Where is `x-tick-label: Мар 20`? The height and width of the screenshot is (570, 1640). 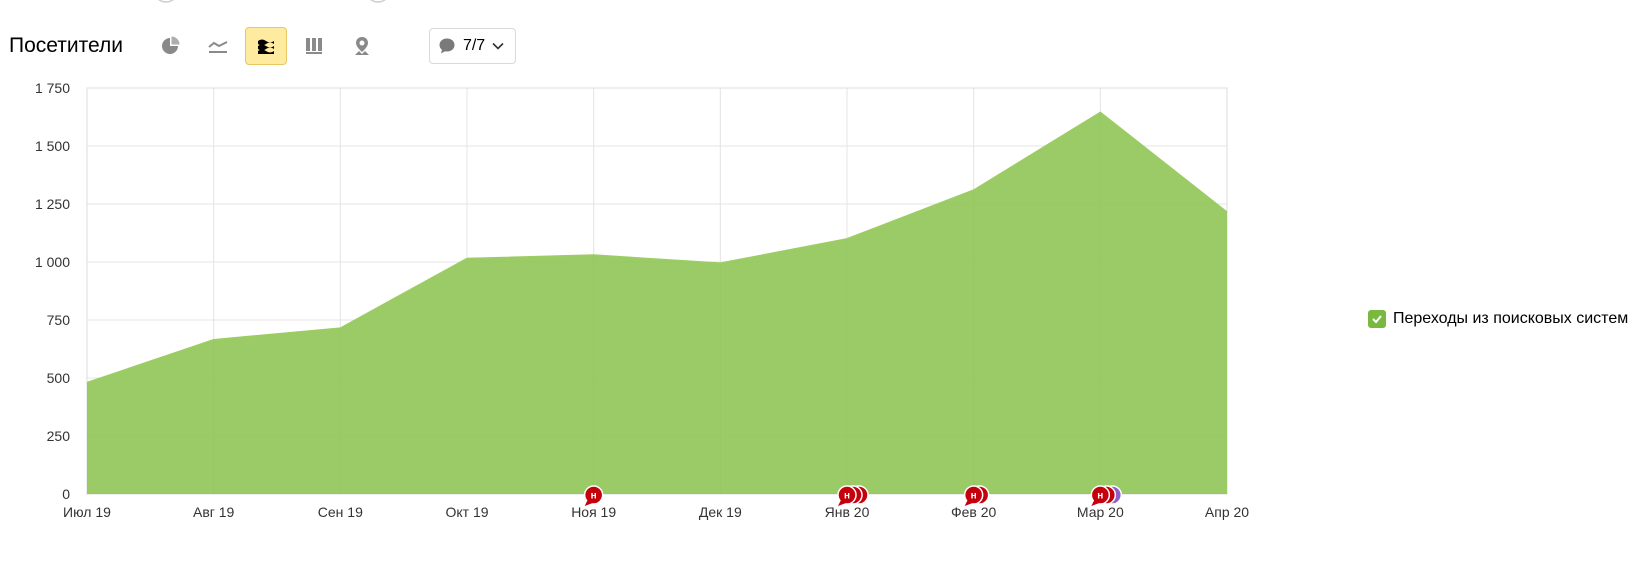
x-tick-label: Мар 20 is located at coordinates (1100, 512).